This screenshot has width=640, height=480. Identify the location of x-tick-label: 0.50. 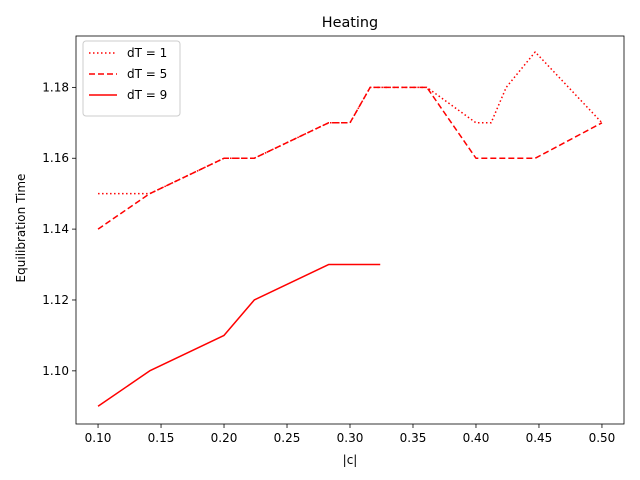
(602, 438).